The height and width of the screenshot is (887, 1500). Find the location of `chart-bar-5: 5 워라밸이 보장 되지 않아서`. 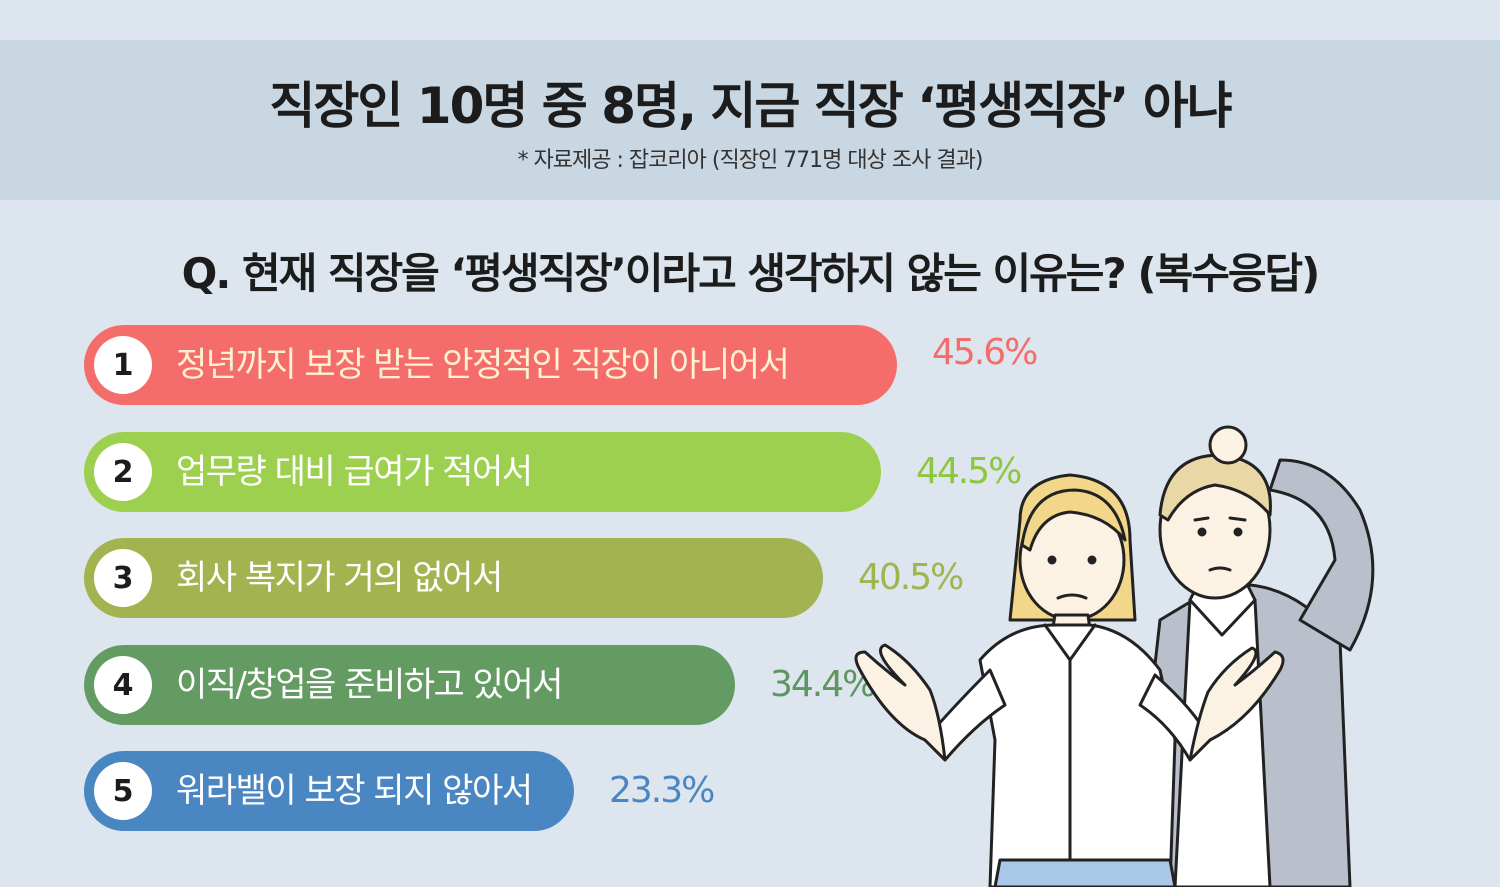

chart-bar-5: 5 워라밸이 보장 되지 않아서 is located at coordinates (329, 791).